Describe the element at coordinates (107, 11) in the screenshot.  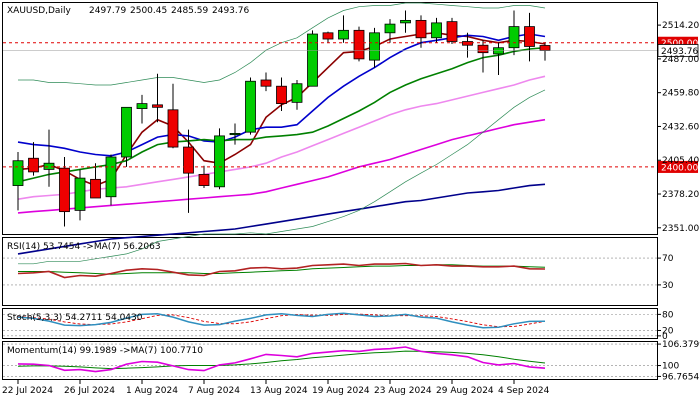
I see `ohlc-open: 2497.79` at that location.